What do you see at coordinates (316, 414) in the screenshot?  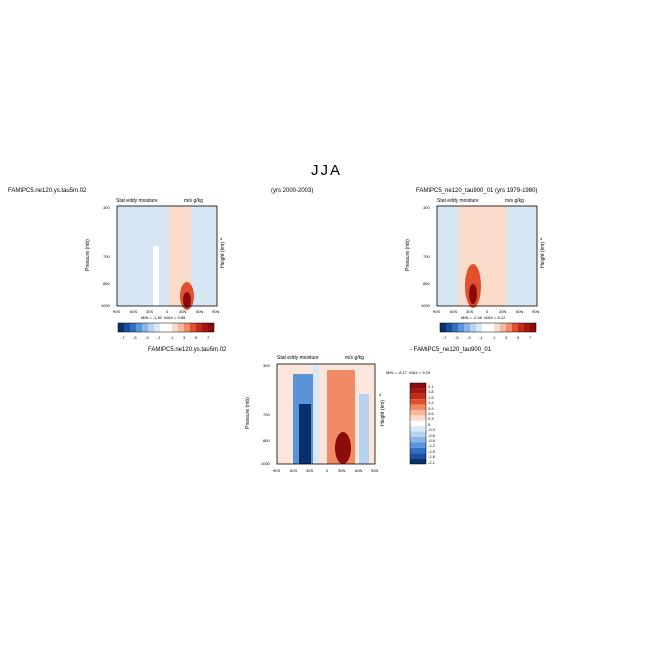 I see `panel-3-light-strip` at bounding box center [316, 414].